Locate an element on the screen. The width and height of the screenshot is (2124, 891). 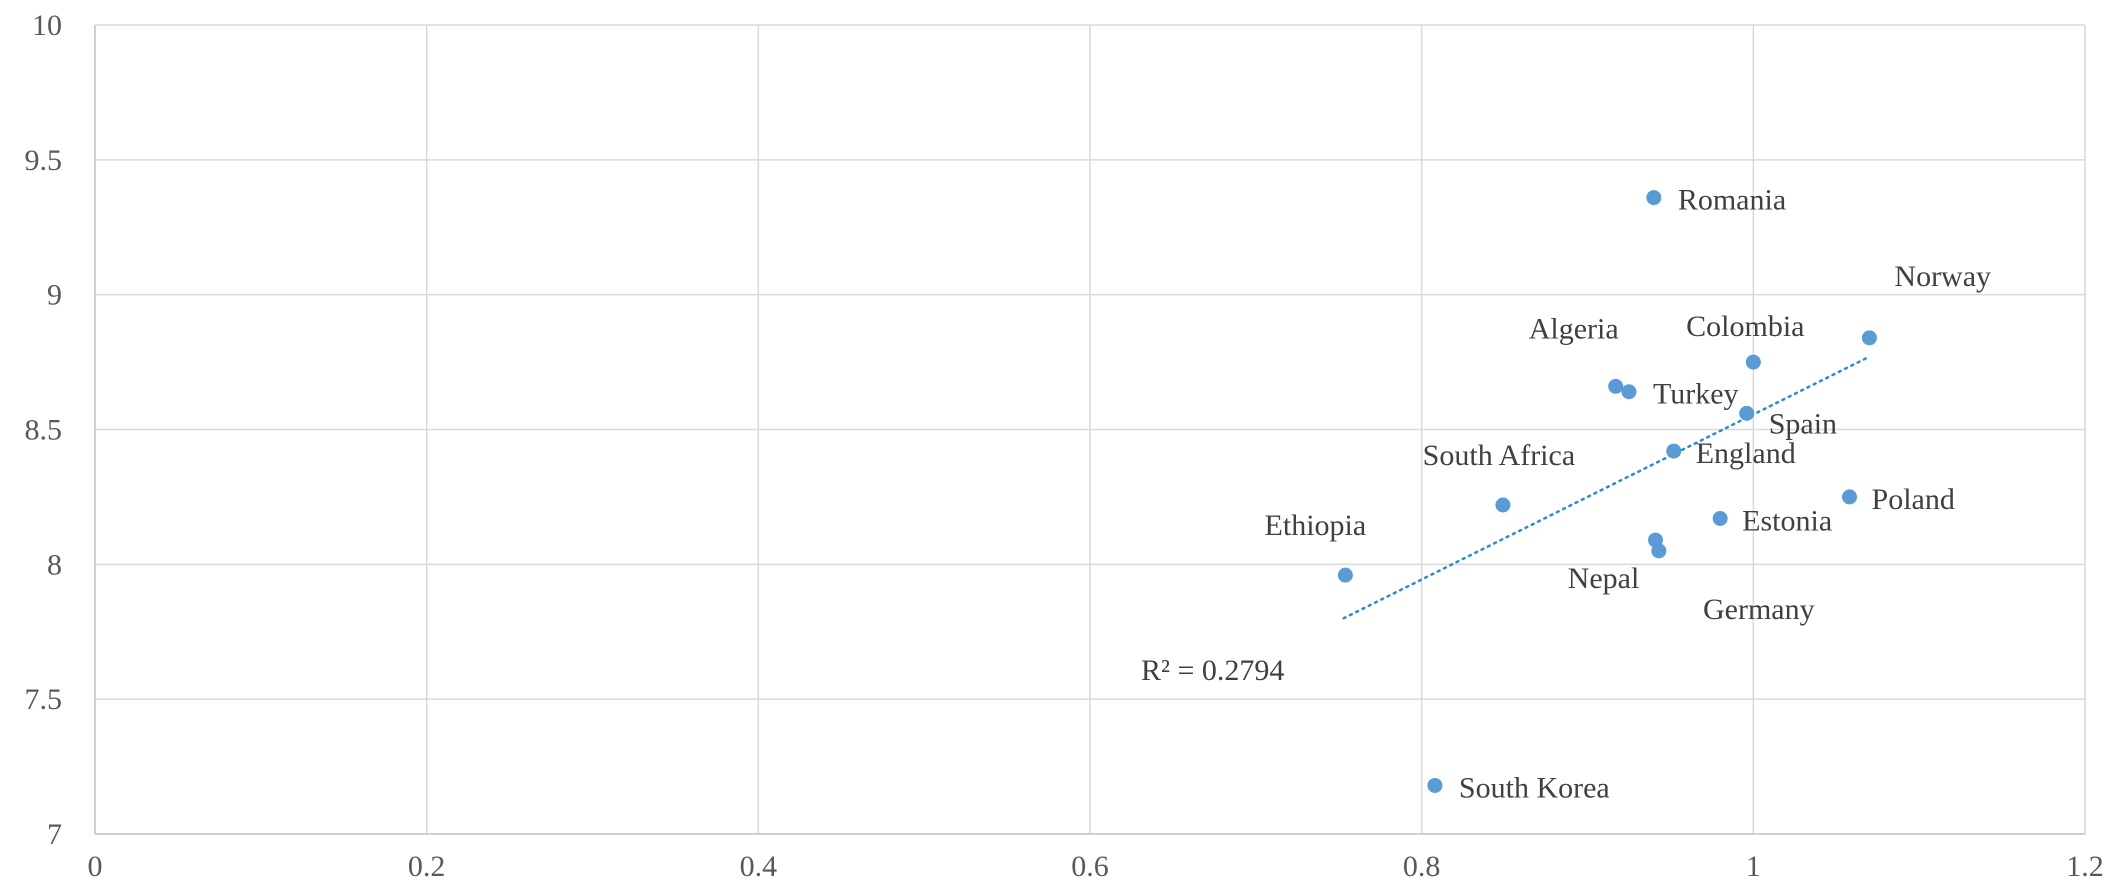
point-ethiopia is located at coordinates (1345, 575).